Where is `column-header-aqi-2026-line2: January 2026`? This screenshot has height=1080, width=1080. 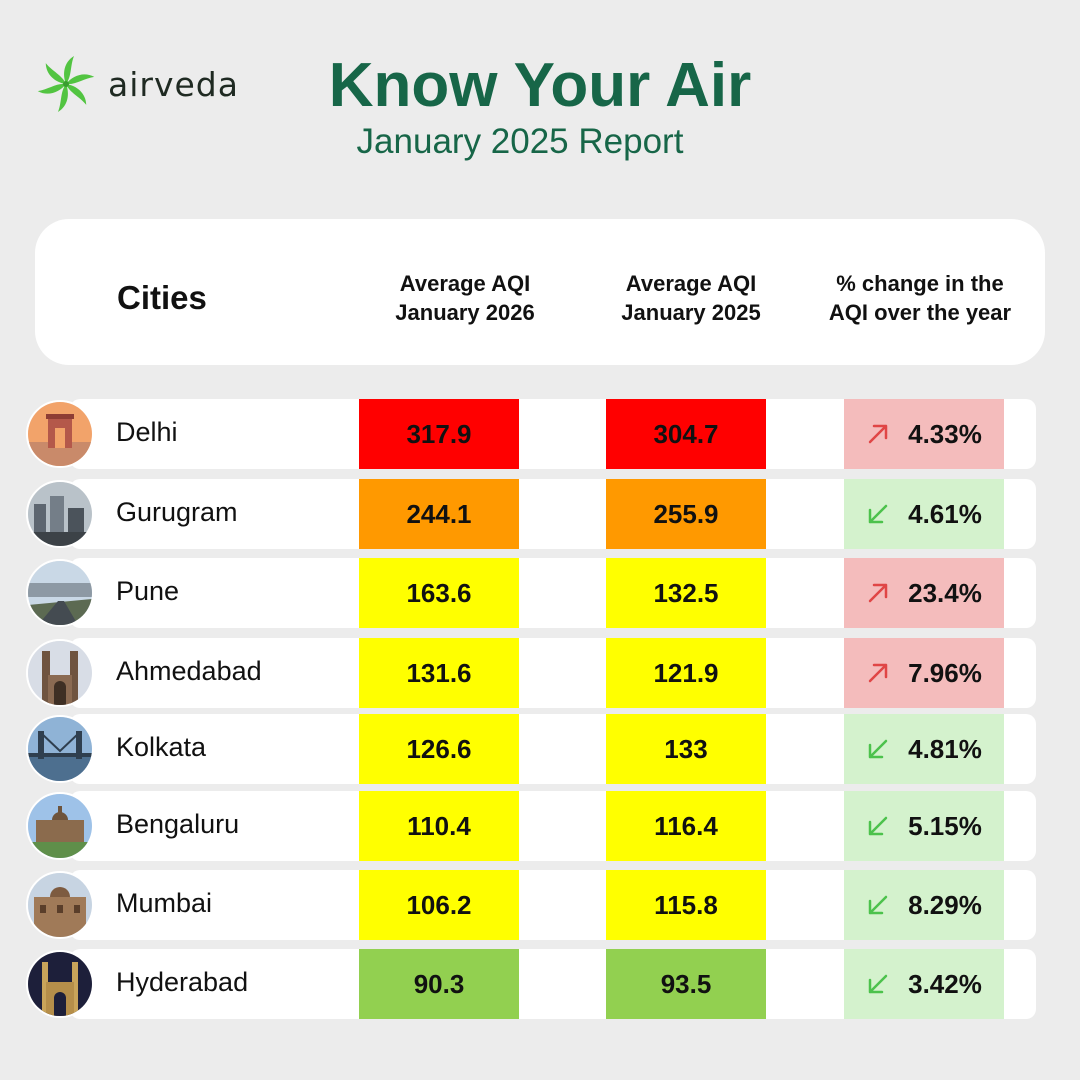
column-header-aqi-2026-line2: January 2026 is located at coordinates (465, 312).